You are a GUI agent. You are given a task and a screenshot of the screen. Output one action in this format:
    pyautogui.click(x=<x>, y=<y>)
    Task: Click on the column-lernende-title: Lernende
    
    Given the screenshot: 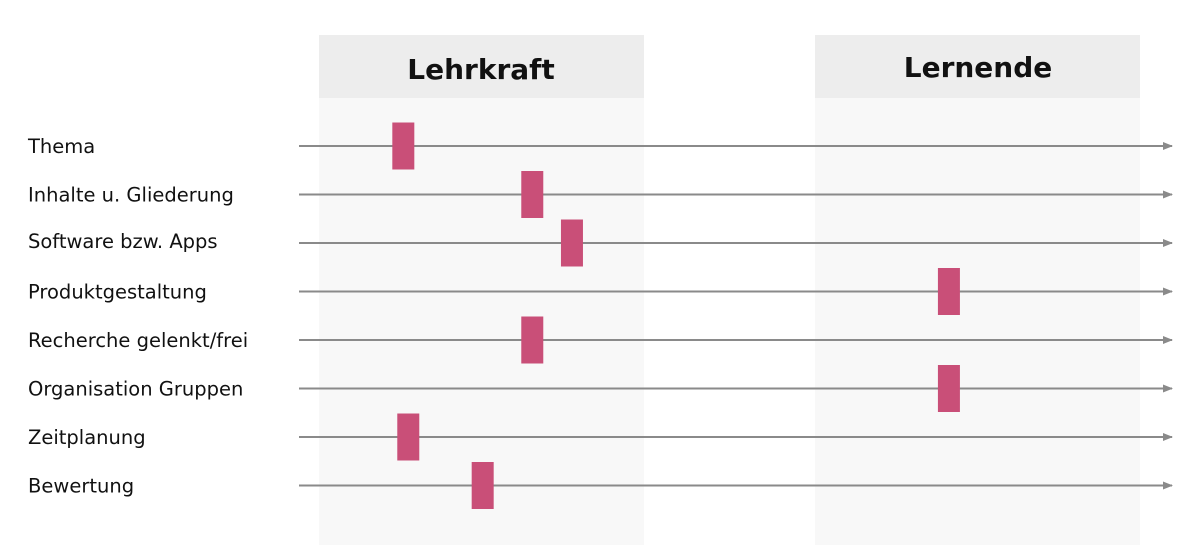 What is the action you would take?
    pyautogui.click(x=978, y=67)
    